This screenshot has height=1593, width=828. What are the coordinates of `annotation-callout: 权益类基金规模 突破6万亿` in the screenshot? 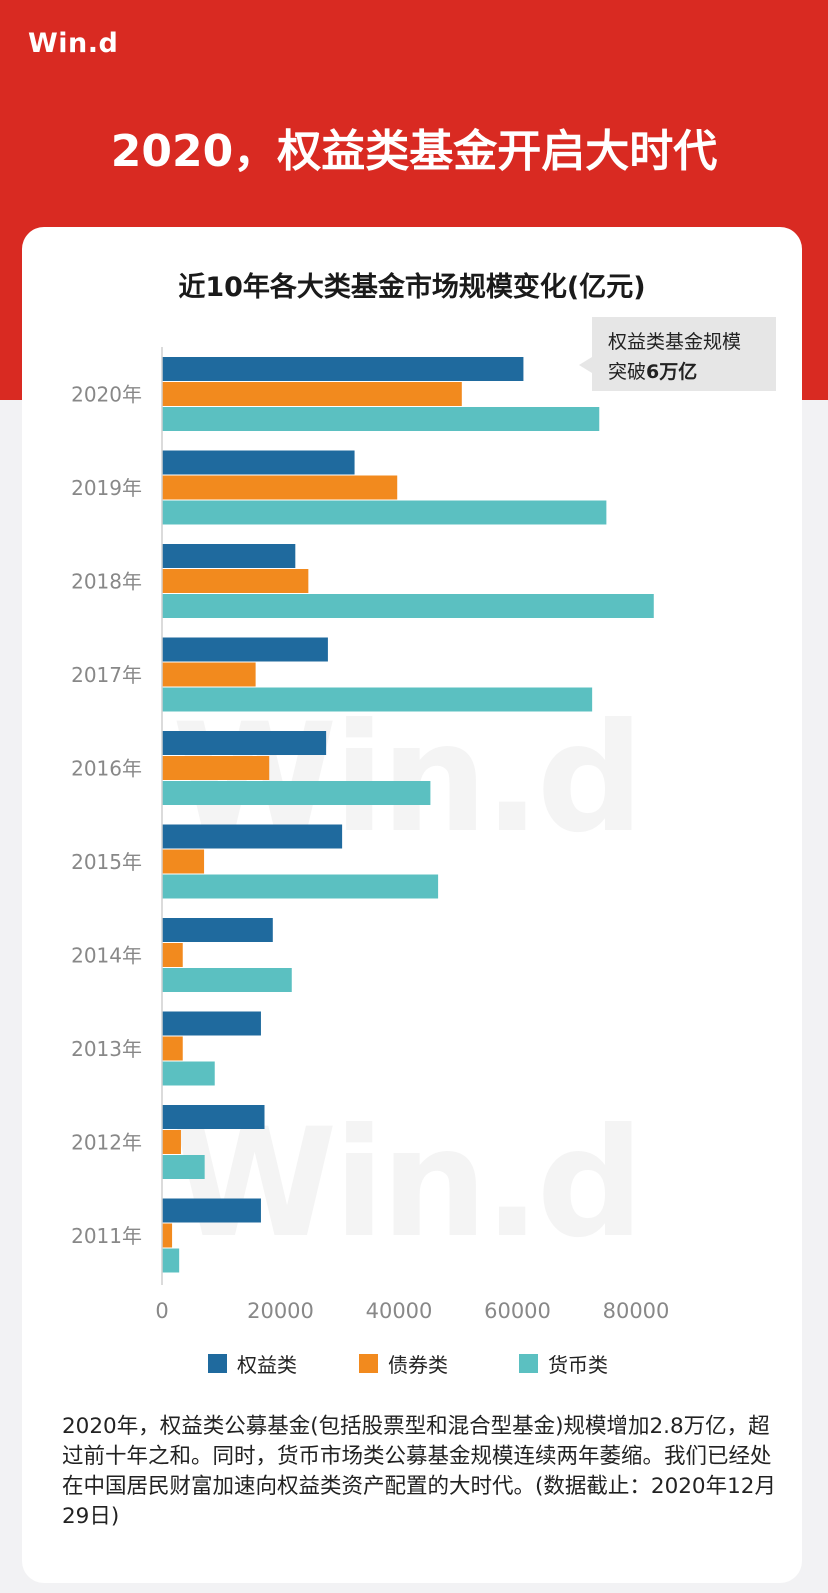 It's located at (677, 354).